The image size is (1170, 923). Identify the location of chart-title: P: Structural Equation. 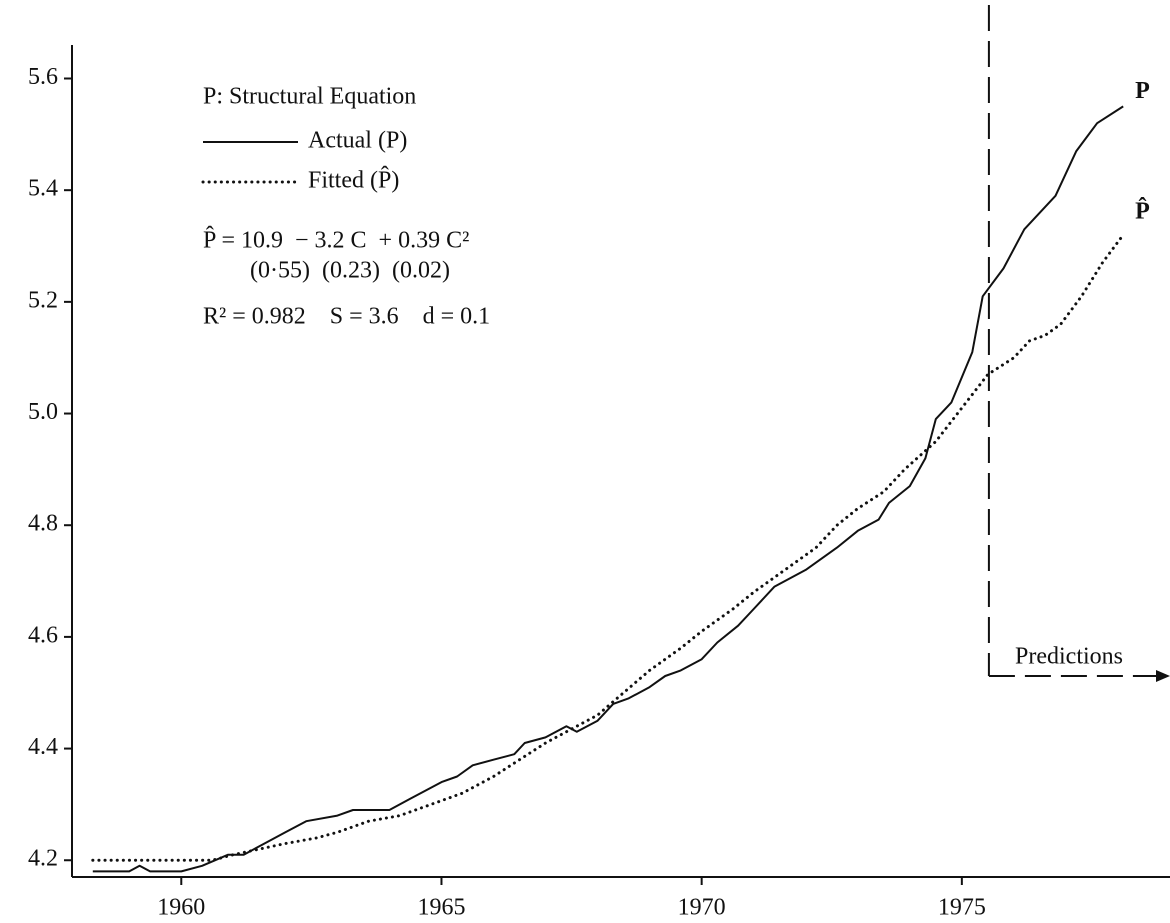
(309, 97).